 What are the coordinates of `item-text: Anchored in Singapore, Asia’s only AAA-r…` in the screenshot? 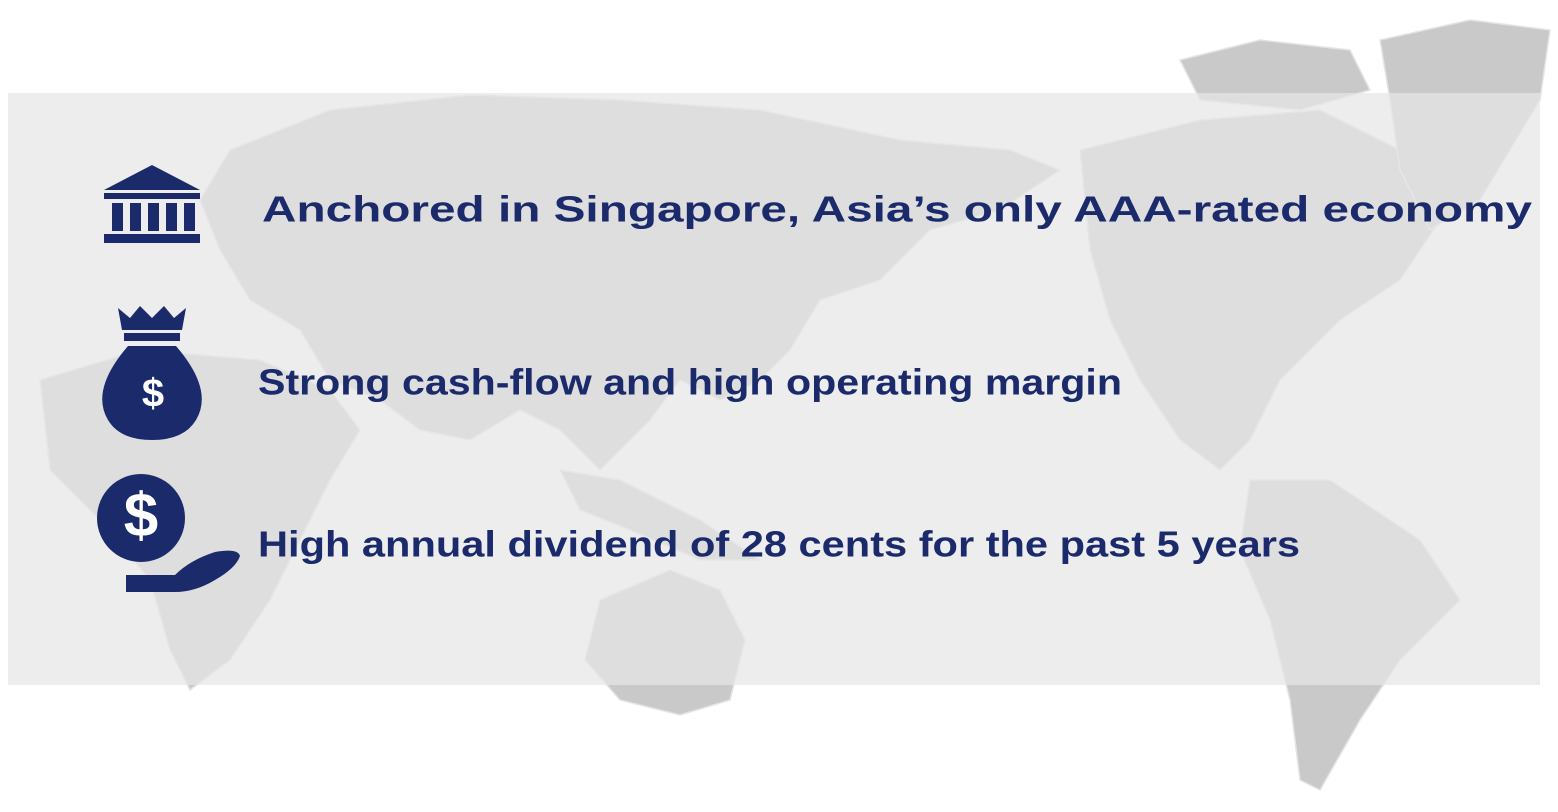 It's located at (897, 209).